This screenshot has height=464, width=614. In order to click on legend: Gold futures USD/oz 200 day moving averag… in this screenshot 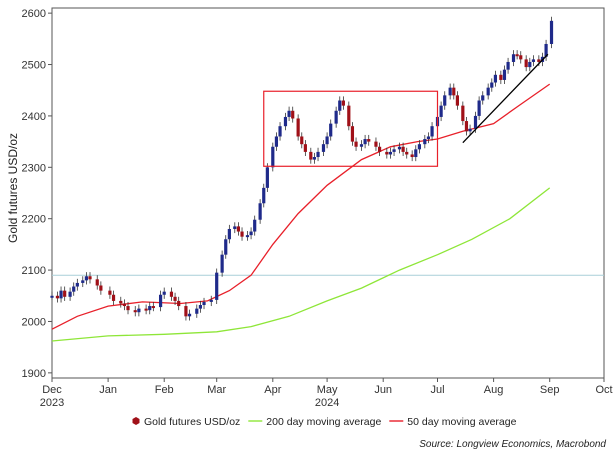, I will do `click(324, 422)`.